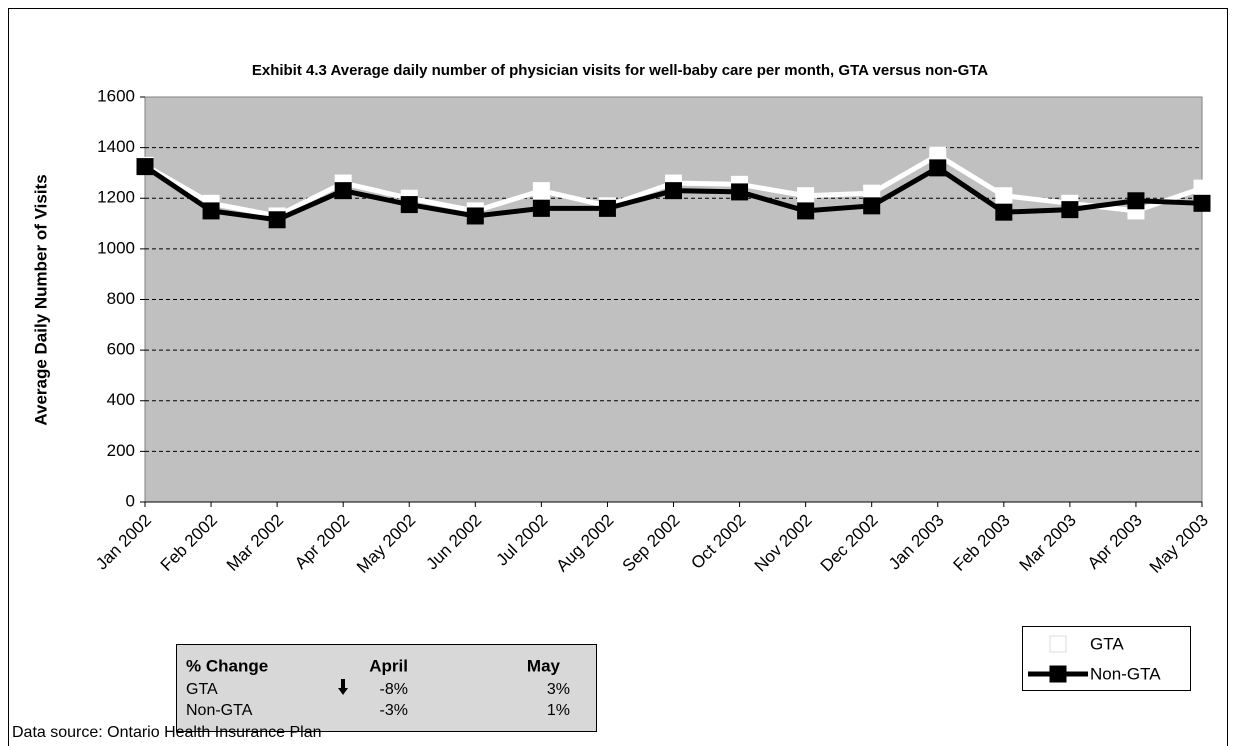 Image resolution: width=1233 pixels, height=746 pixels. Describe the element at coordinates (121, 450) in the screenshot. I see `y-tick-label: 200` at that location.